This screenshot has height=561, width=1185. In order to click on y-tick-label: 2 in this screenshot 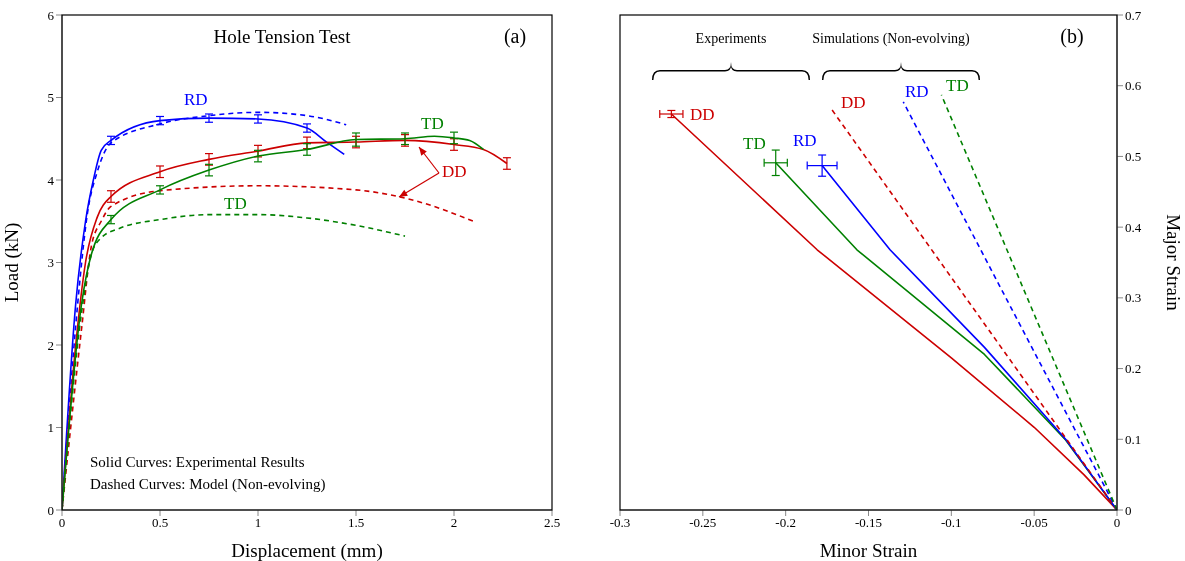, I will do `click(50, 345)`.